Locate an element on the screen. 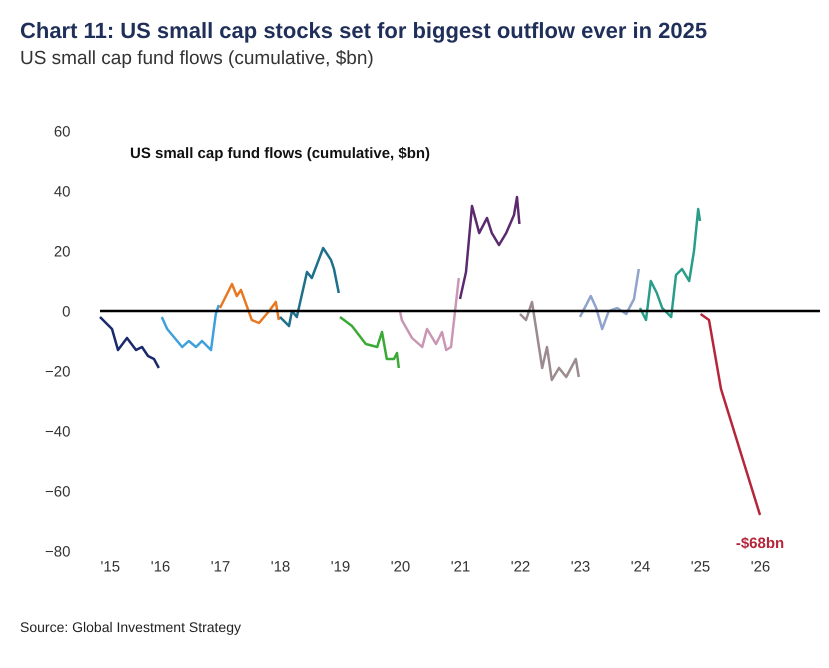  y-tick-label: 20 is located at coordinates (62, 252).